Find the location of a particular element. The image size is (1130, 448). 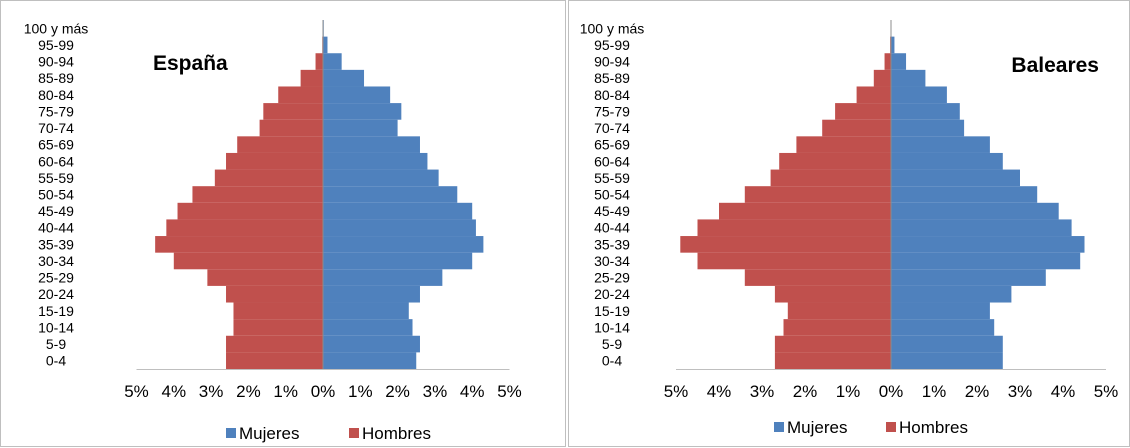

age-label-50-54: 50-54 is located at coordinates (56, 195).